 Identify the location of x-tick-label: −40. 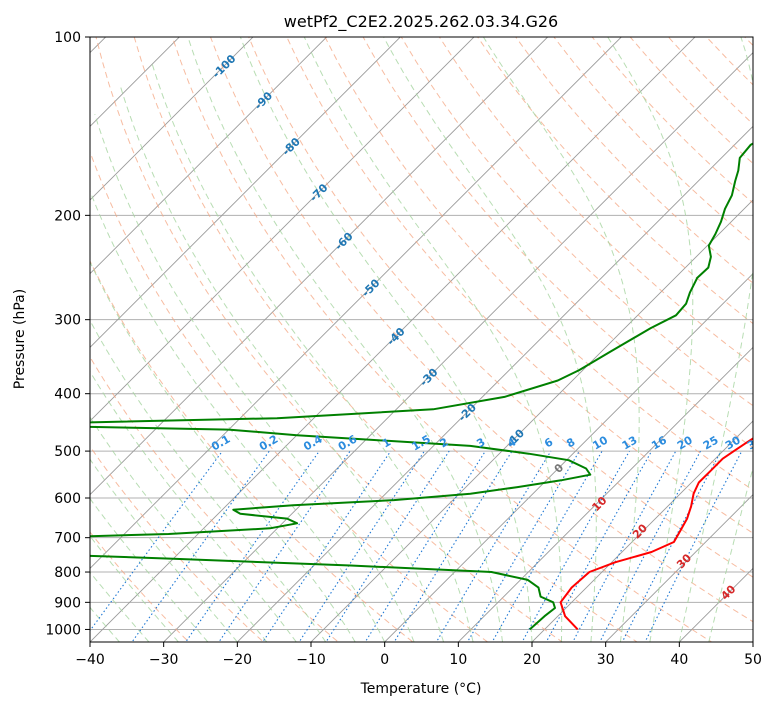
(90, 660).